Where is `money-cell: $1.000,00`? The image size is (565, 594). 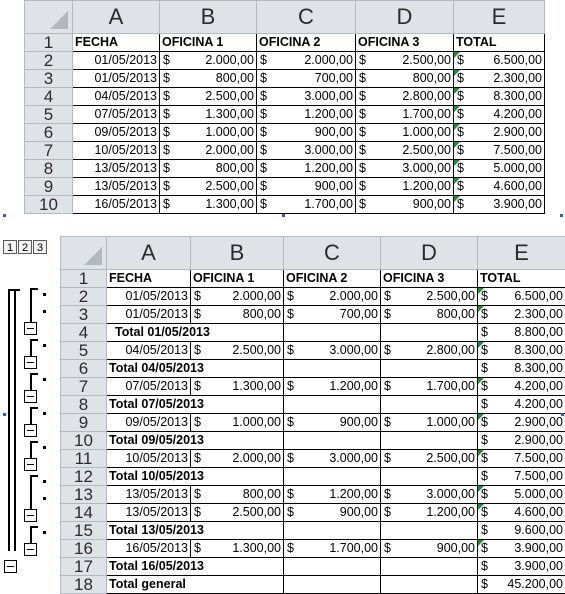 money-cell: $1.000,00 is located at coordinates (404, 132).